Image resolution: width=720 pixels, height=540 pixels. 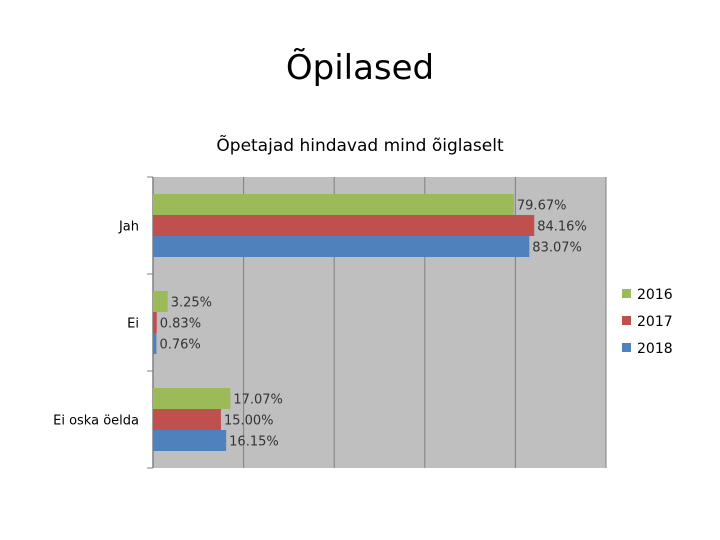 I want to click on category-label: Ei oska öelda, so click(x=96, y=421).